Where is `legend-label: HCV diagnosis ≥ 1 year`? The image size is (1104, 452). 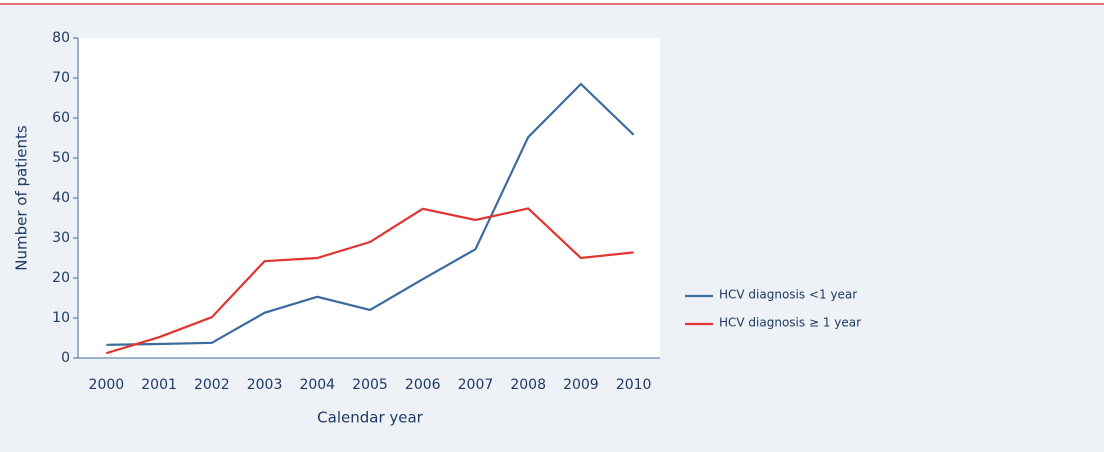
legend-label: HCV diagnosis ≥ 1 year is located at coordinates (790, 323).